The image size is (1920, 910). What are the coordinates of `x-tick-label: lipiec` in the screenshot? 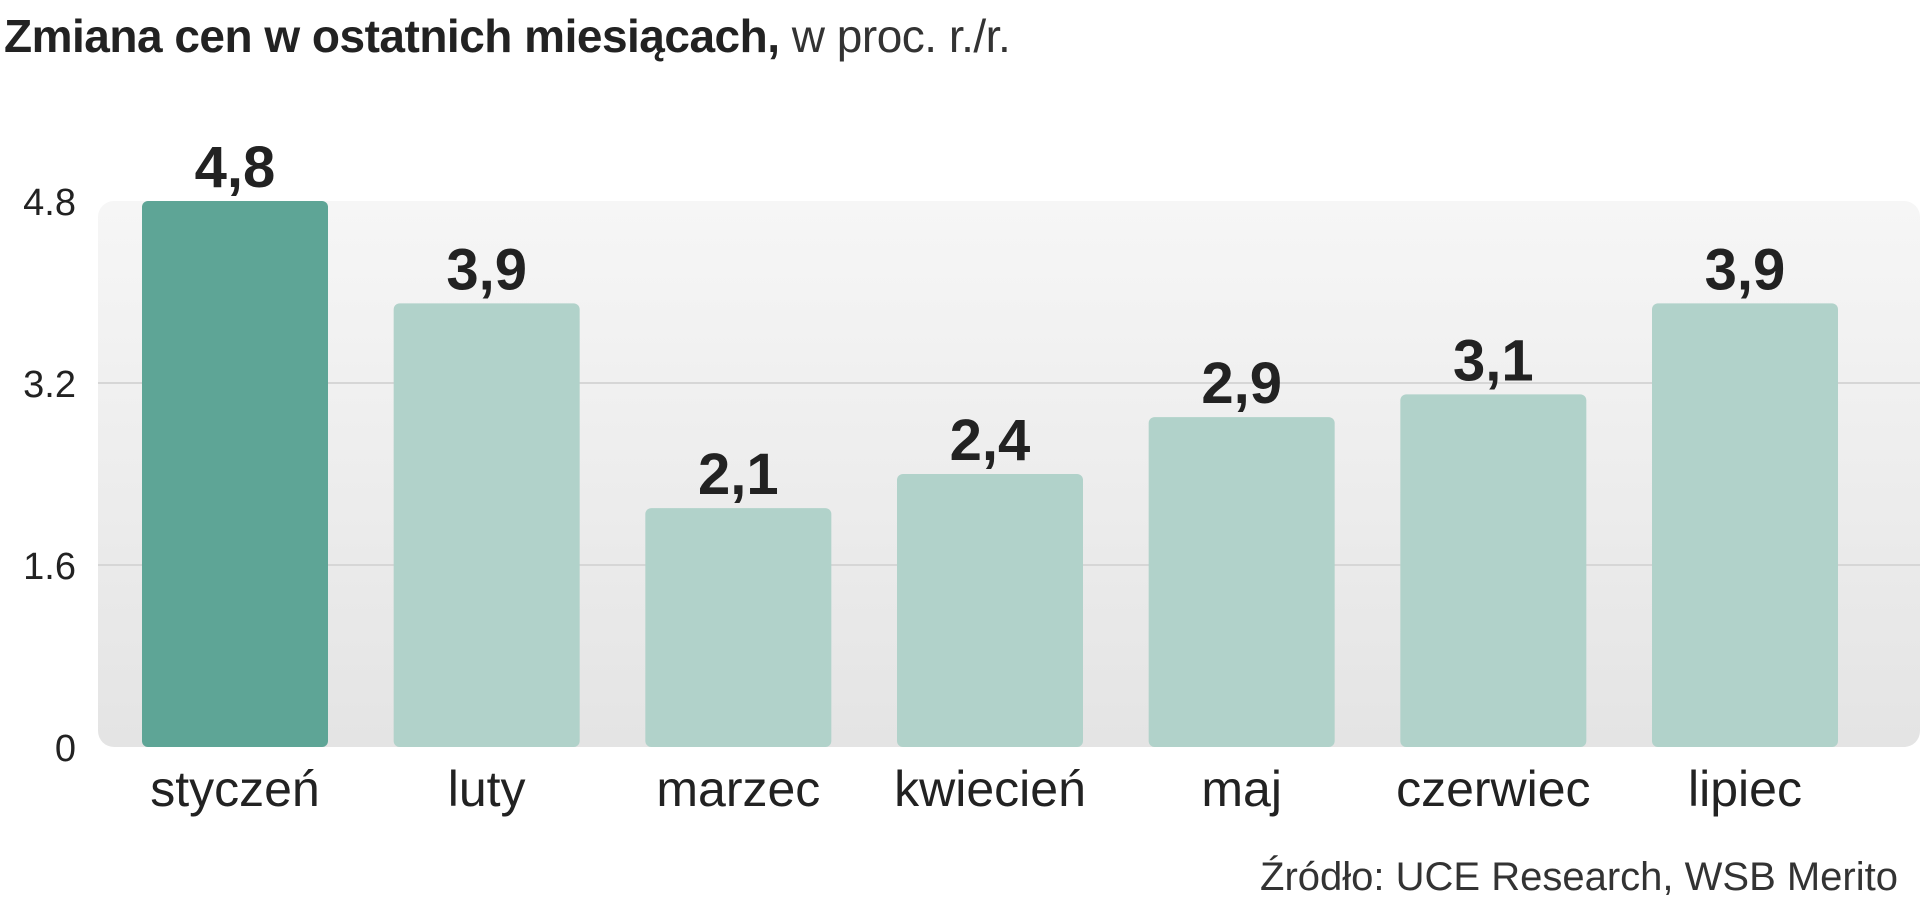 It's located at (1745, 789).